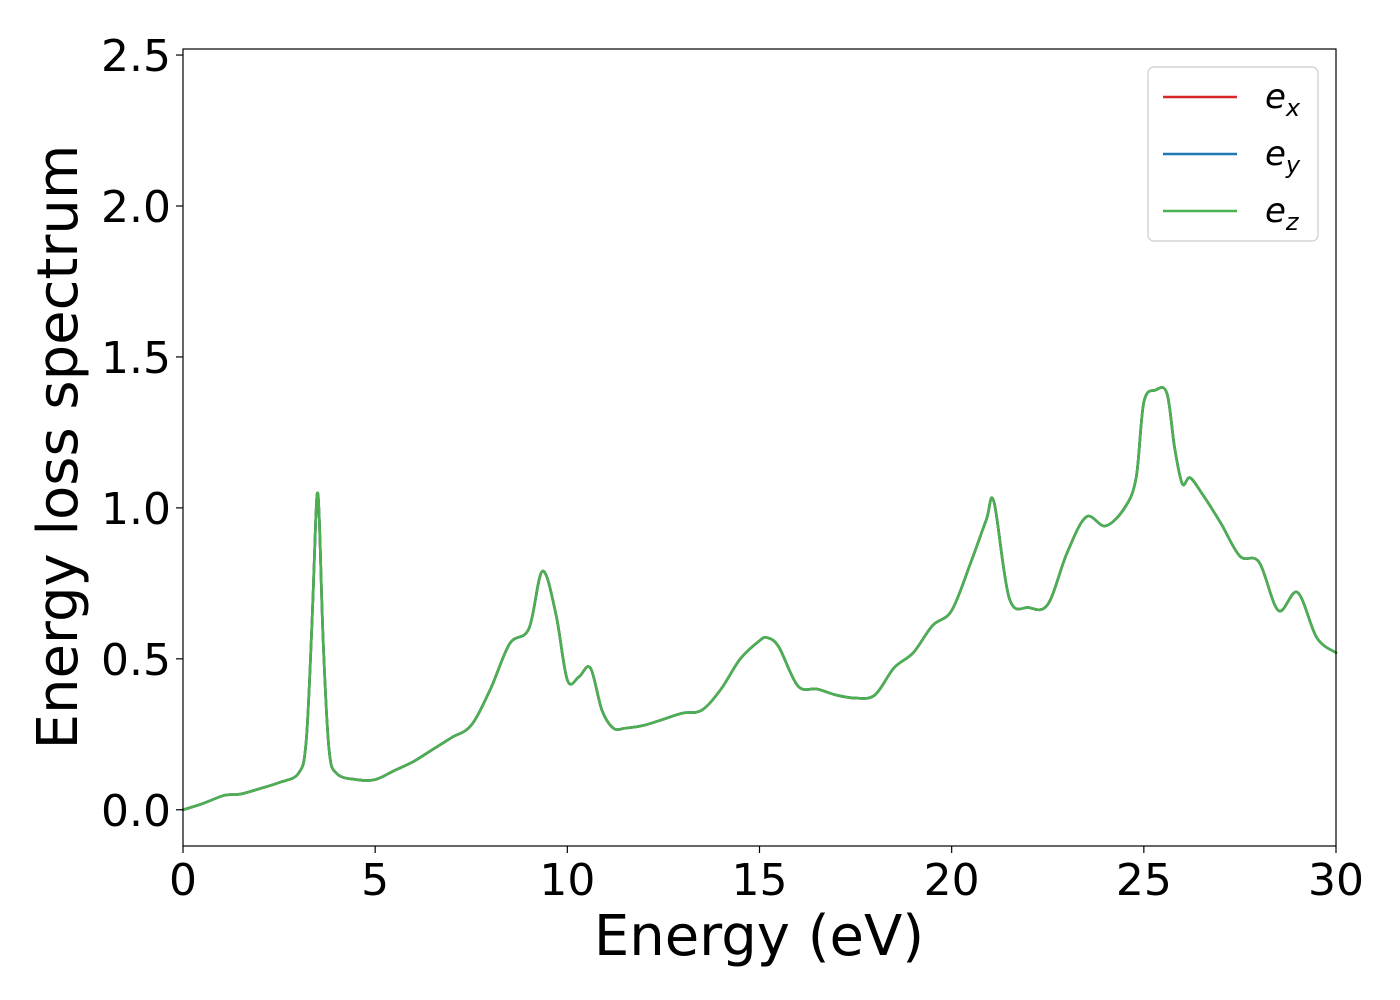  I want to click on x-tick-label: 25, so click(1144, 880).